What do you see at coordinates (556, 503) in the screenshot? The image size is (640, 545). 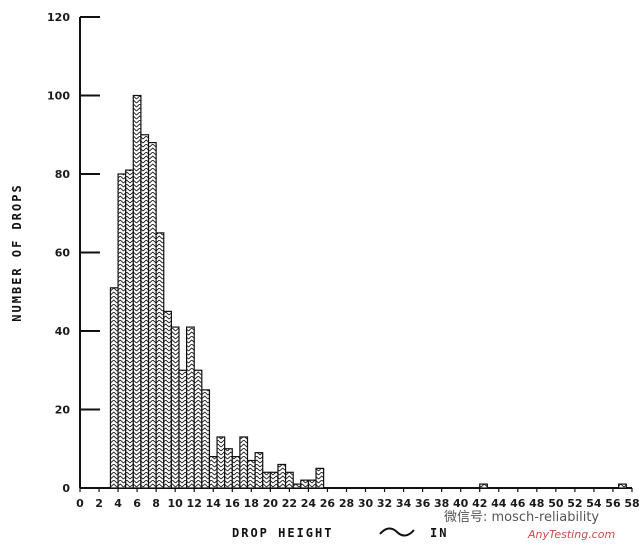 I see `x-tick-label: 50` at bounding box center [556, 503].